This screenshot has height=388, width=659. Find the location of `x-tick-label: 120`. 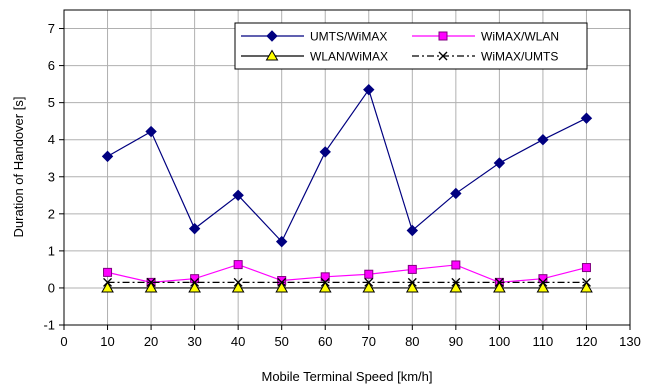

x-tick-label: 120 is located at coordinates (587, 341).